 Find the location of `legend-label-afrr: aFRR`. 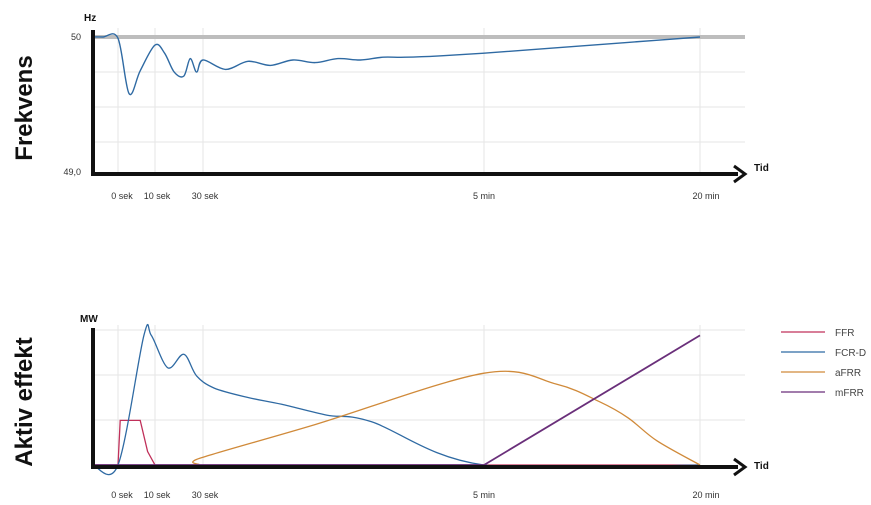

legend-label-afrr: aFRR is located at coordinates (848, 373).